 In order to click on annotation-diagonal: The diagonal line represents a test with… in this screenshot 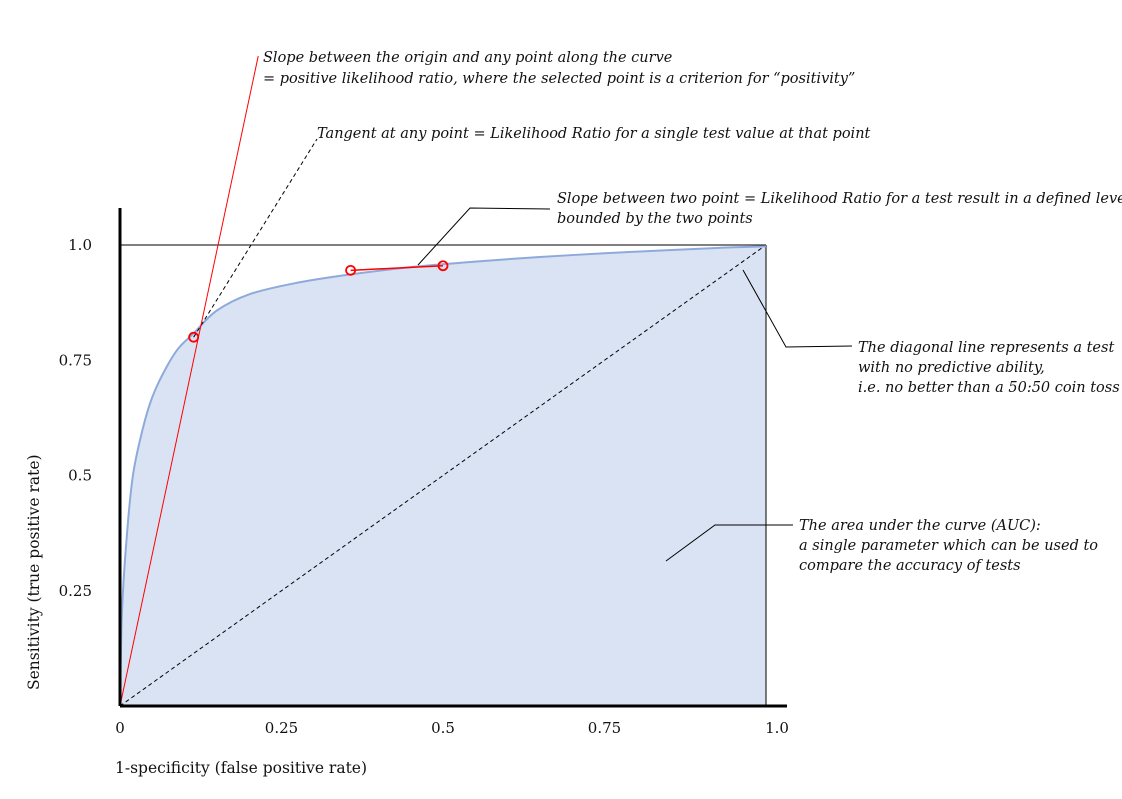, I will do `click(989, 368)`.